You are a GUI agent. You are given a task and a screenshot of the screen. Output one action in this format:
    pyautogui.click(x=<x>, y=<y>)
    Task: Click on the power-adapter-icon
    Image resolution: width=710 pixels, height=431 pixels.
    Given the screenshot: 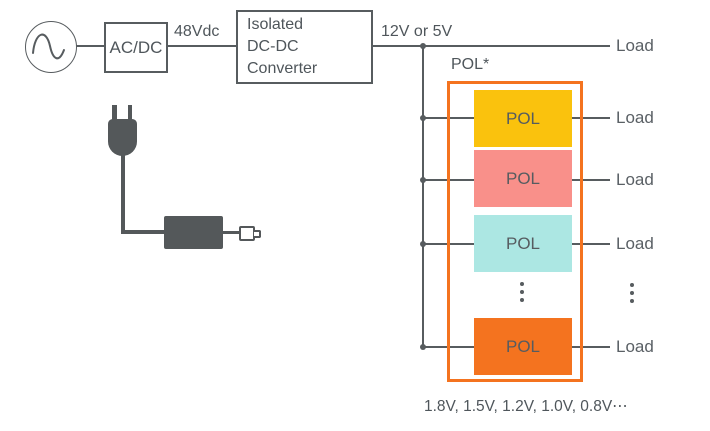 What is the action you would take?
    pyautogui.click(x=193, y=232)
    